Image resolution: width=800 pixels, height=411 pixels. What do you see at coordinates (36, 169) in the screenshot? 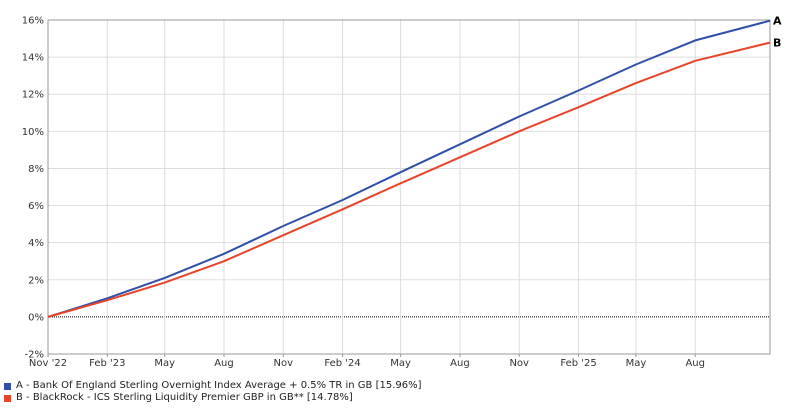
I see `y-tick-label: 8%` at bounding box center [36, 169].